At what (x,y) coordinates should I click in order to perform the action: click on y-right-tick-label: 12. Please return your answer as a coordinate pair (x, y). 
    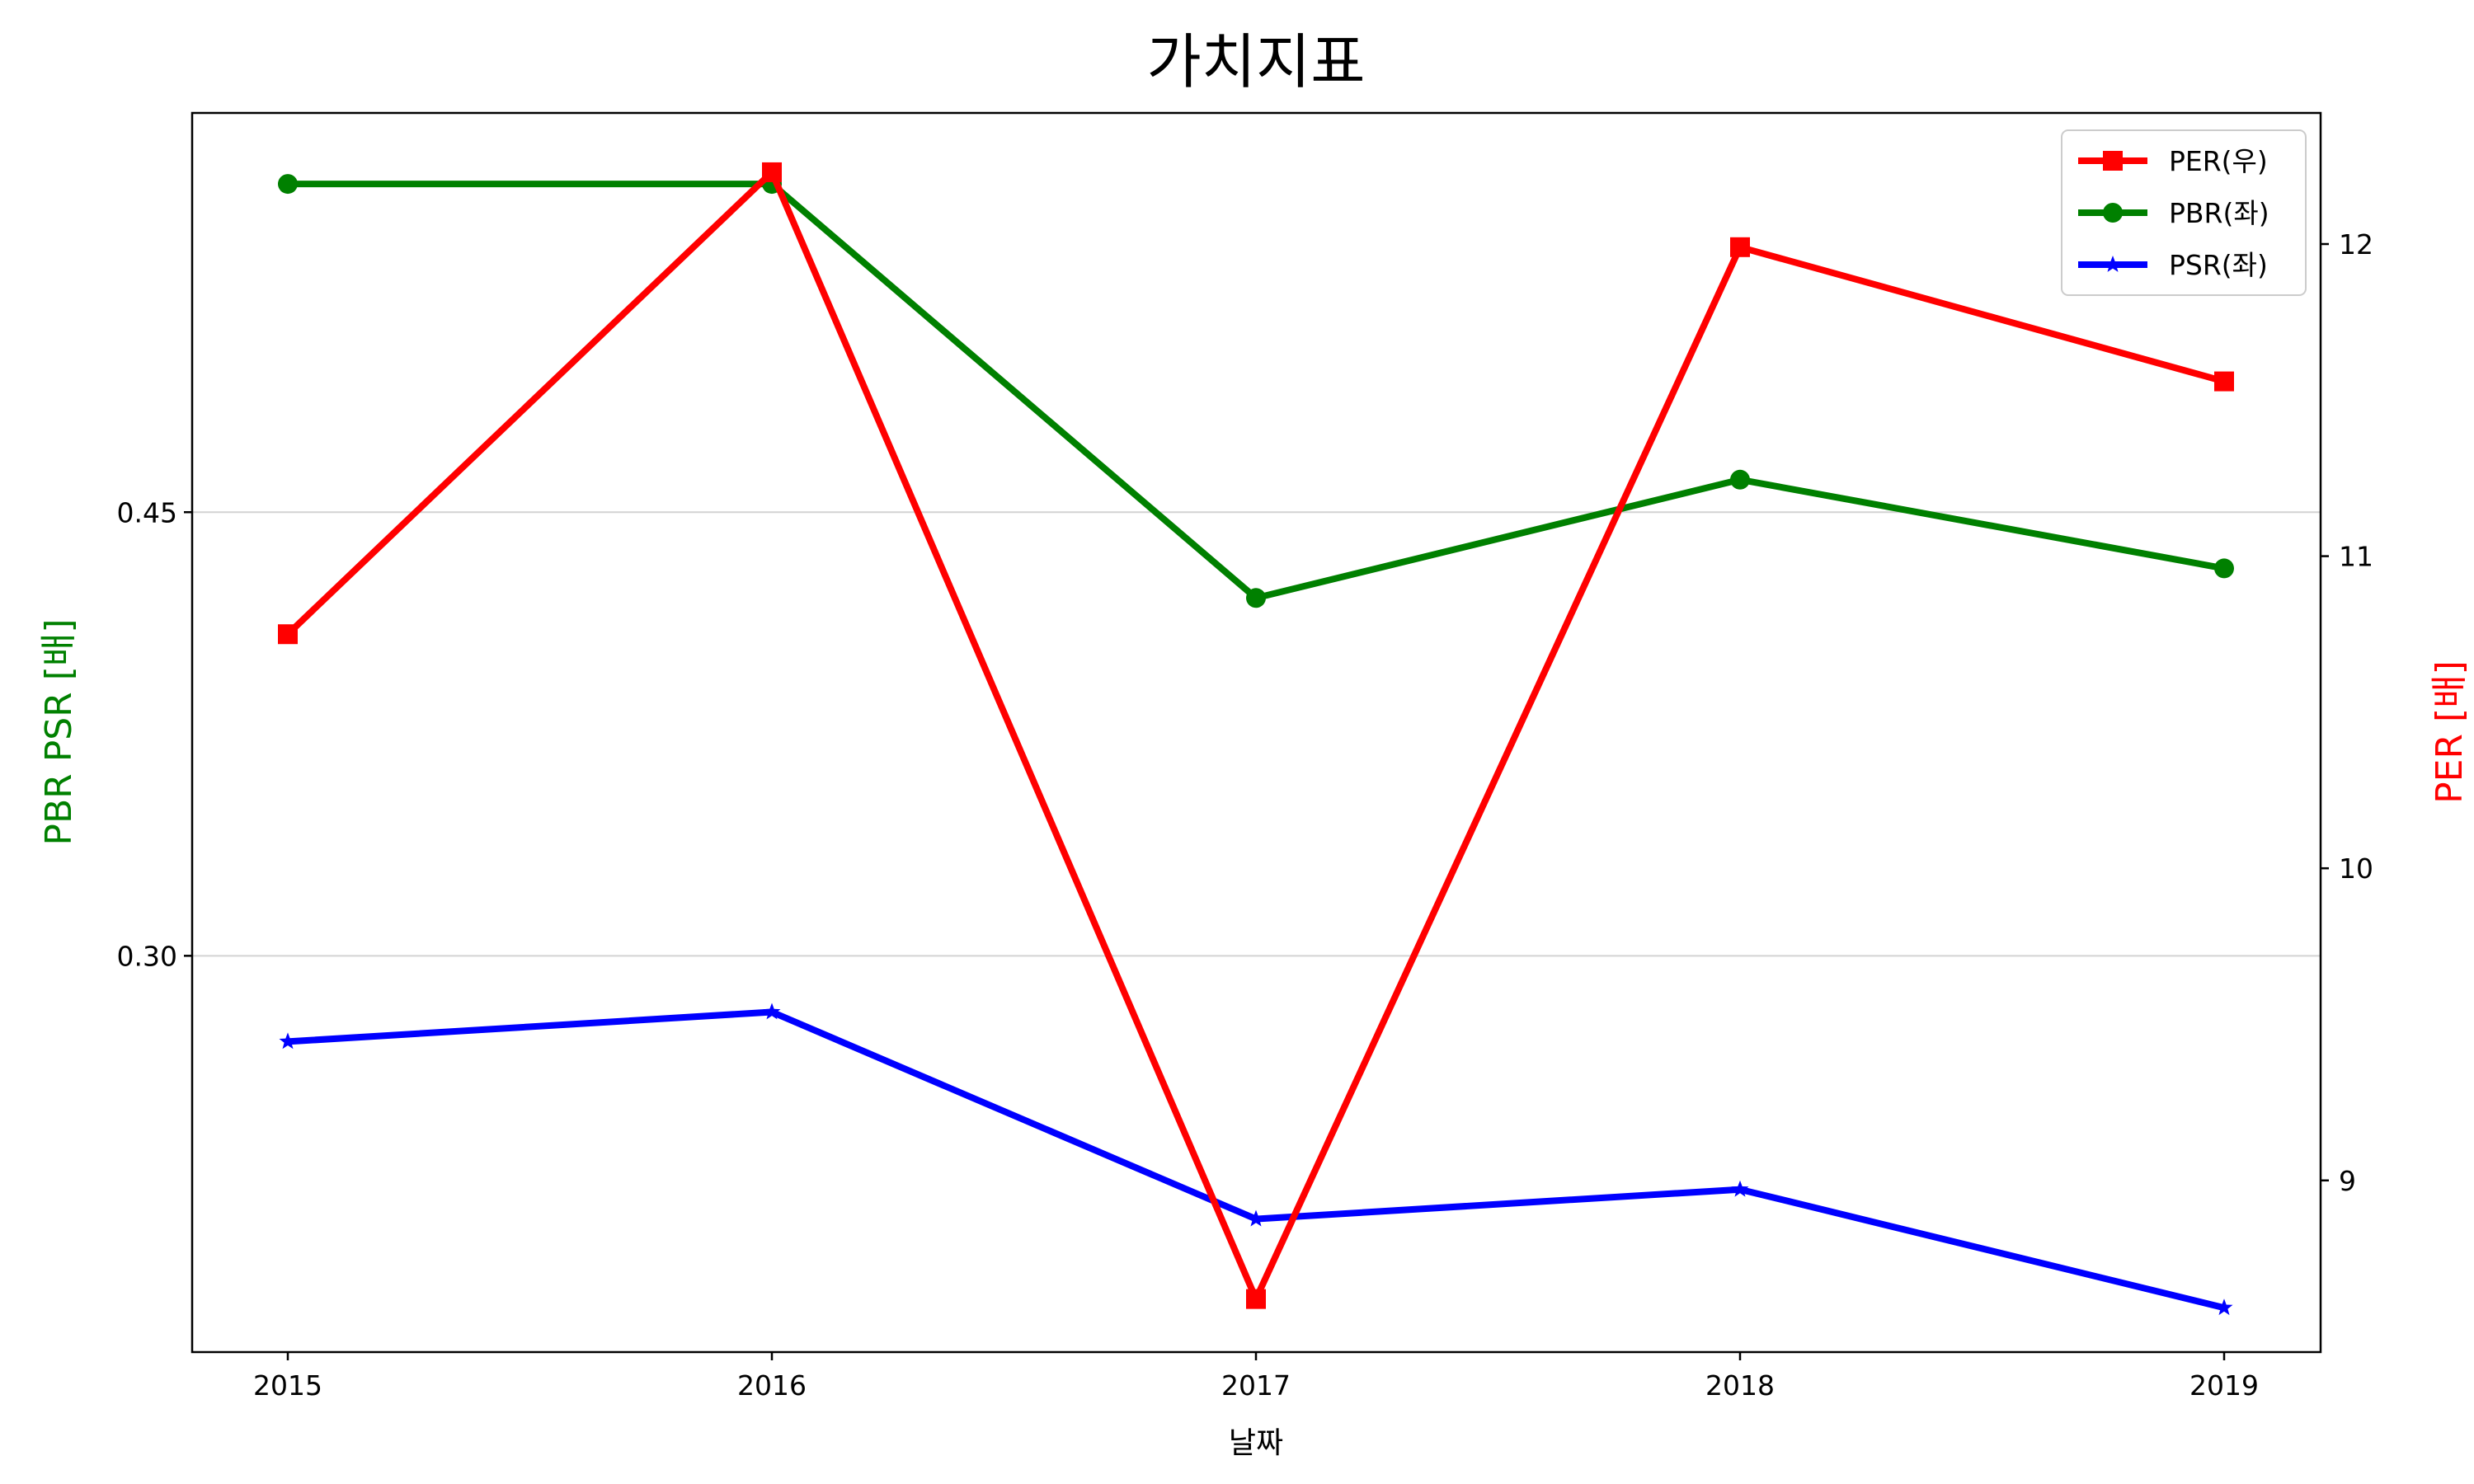
    Looking at the image, I should click on (2356, 244).